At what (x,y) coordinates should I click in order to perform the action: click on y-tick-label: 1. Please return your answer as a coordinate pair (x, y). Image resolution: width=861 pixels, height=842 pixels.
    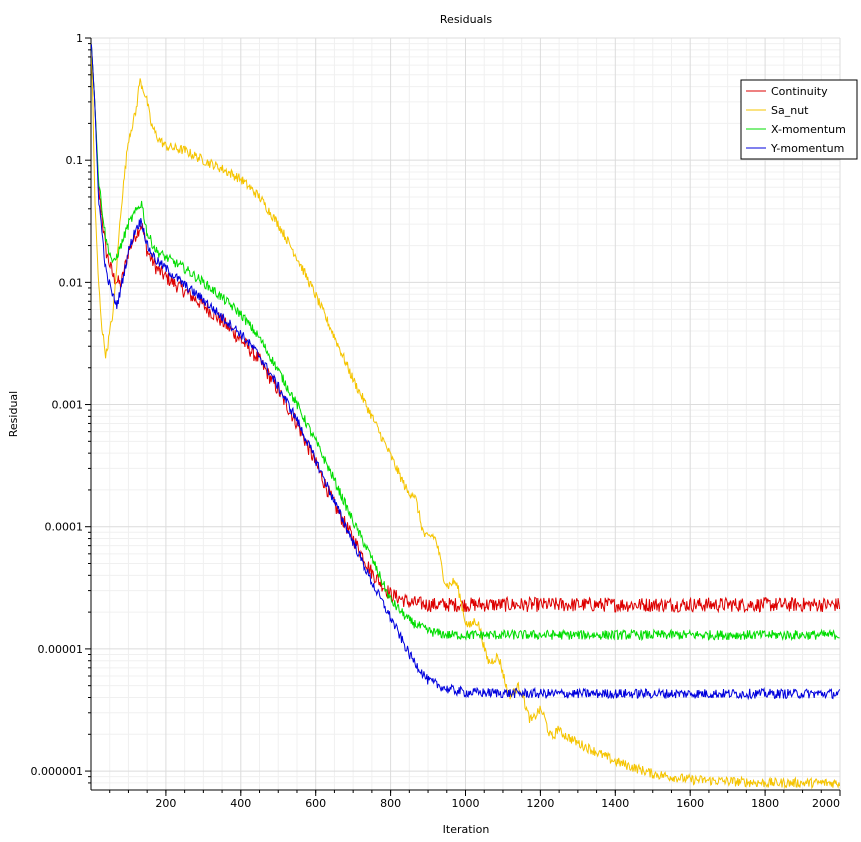
    Looking at the image, I should click on (79, 38).